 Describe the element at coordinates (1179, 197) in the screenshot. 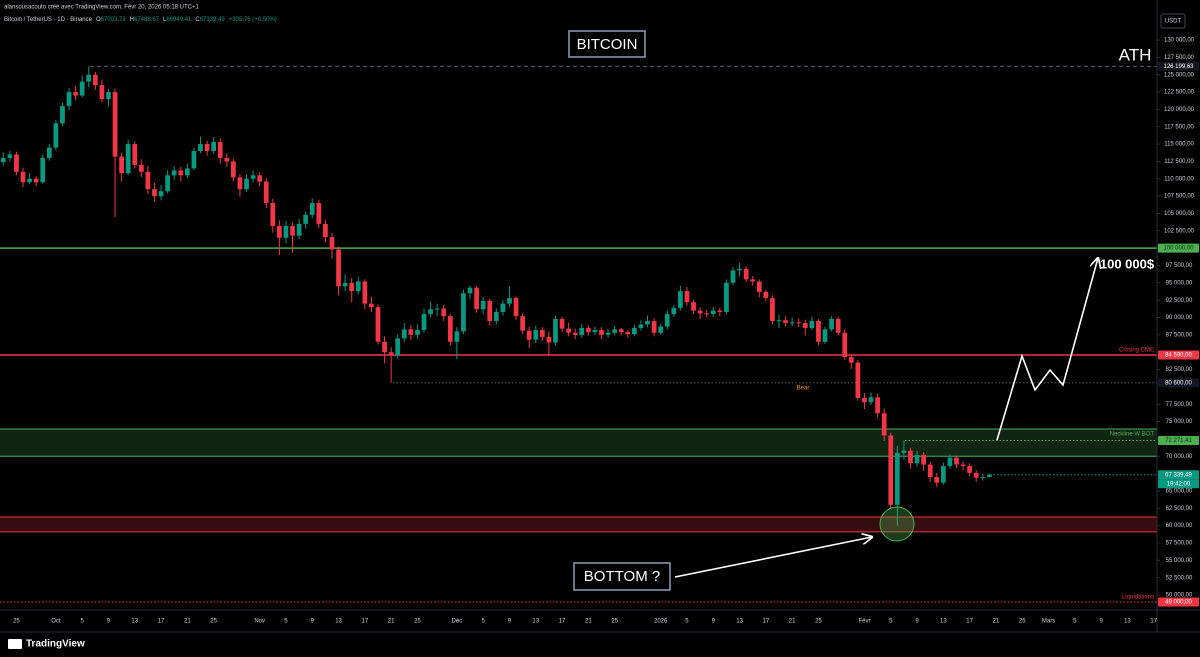

I see `y-tick-label: 107 500,00` at that location.